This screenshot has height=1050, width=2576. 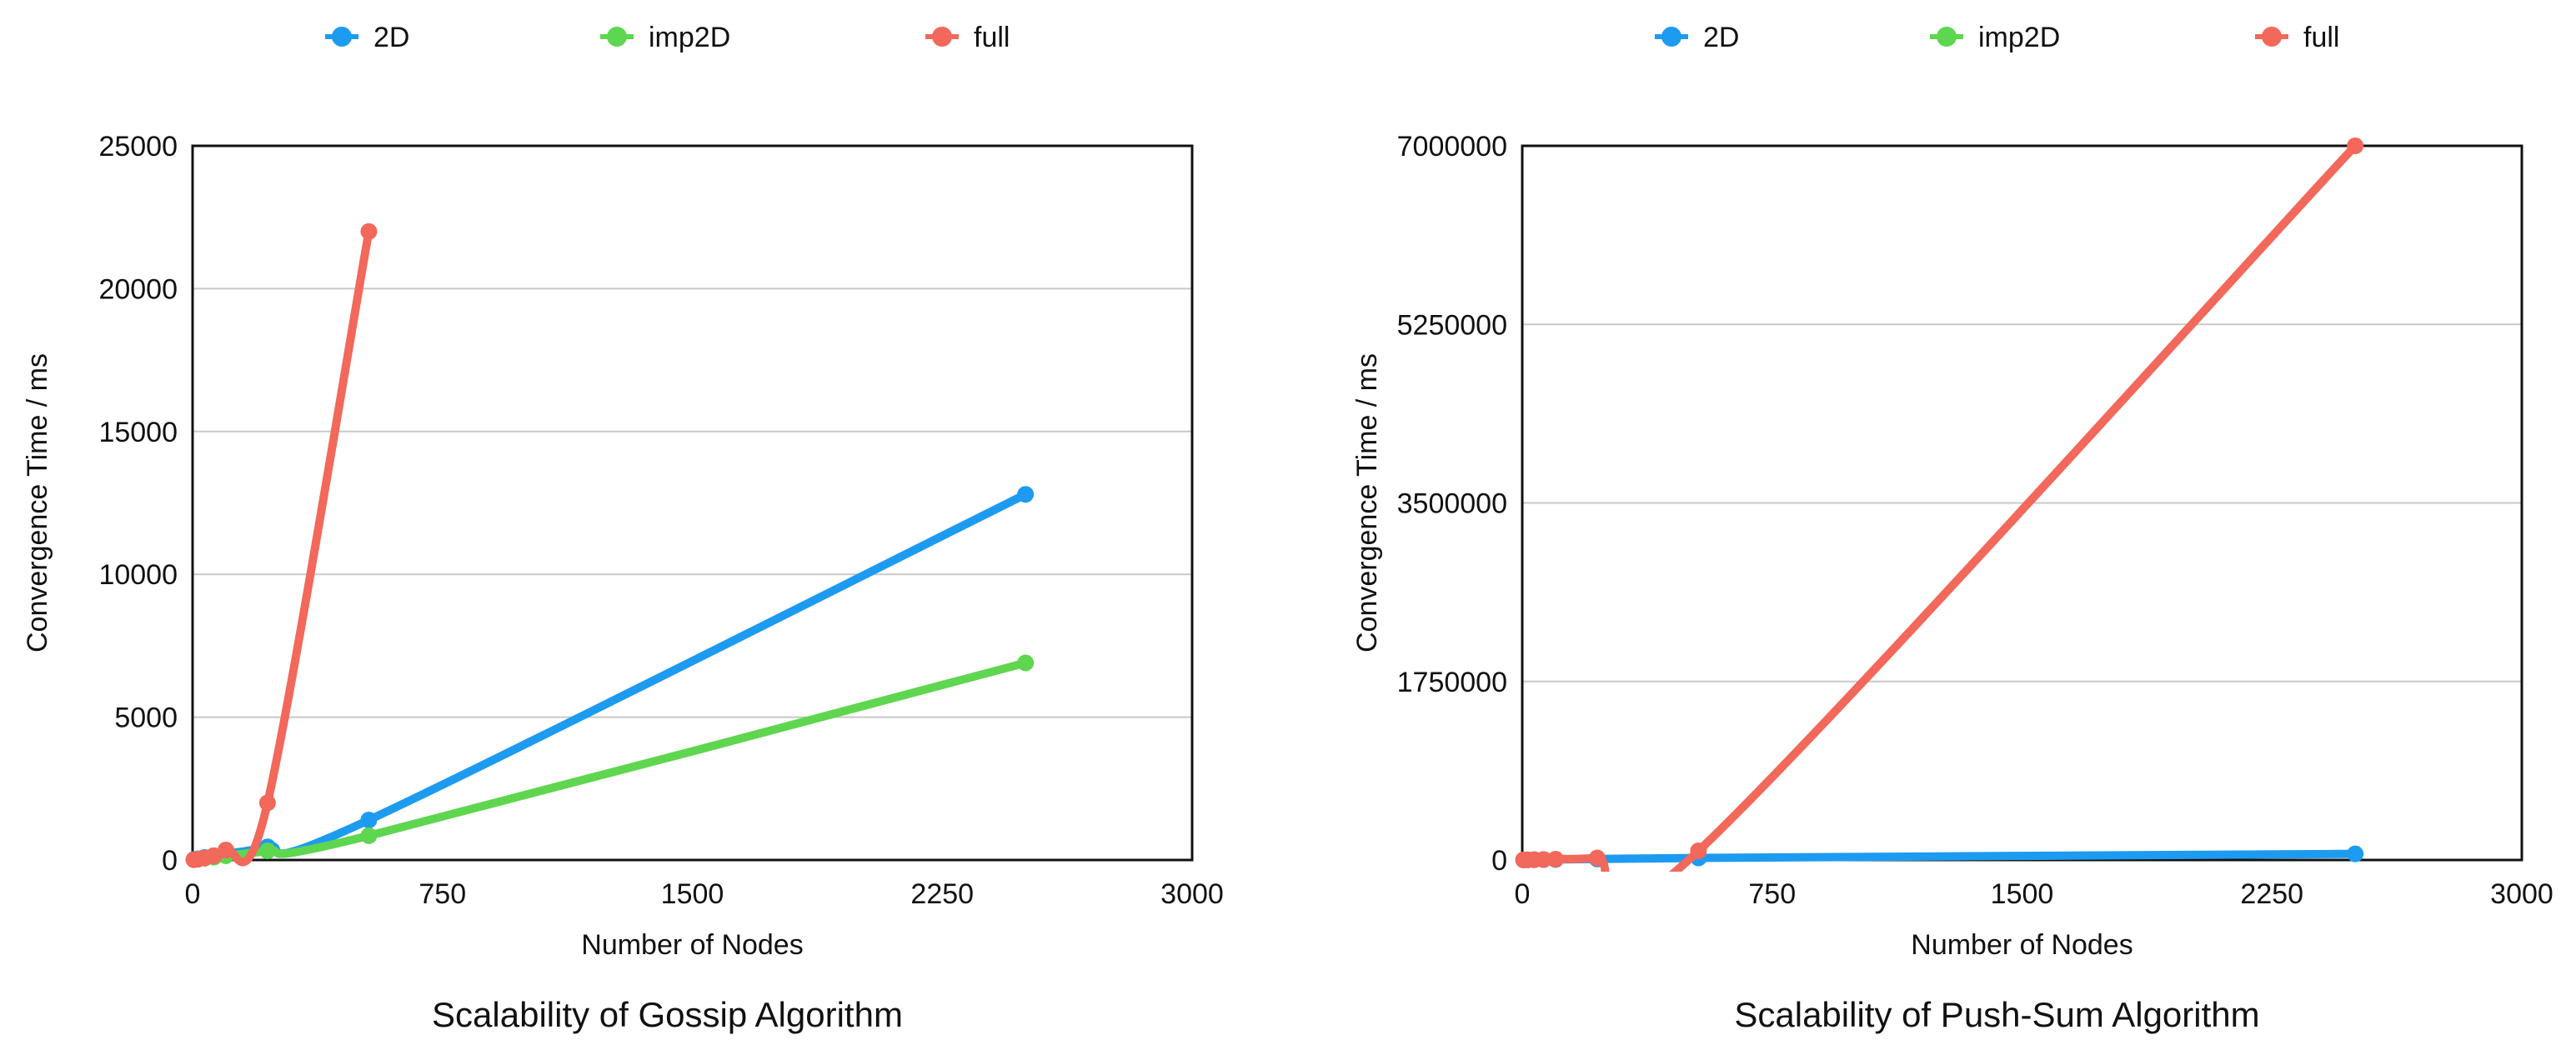 I want to click on y-tick-label: 10000, so click(x=138, y=575).